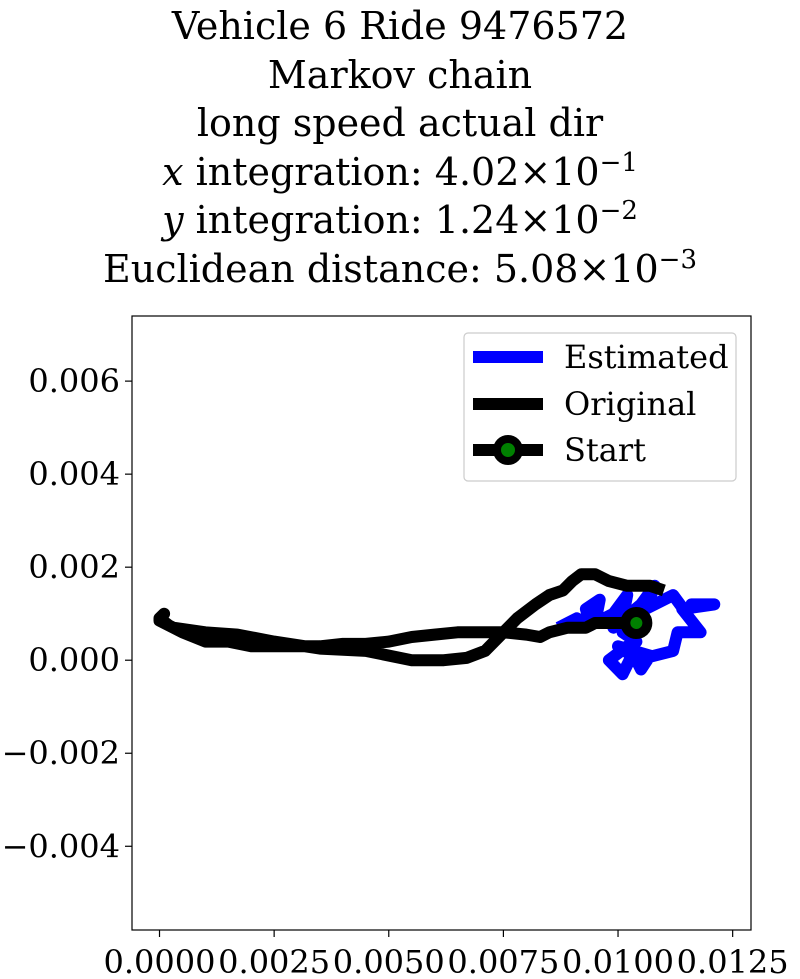 The height and width of the screenshot is (979, 800). What do you see at coordinates (618, 211) in the screenshot?
I see `title-line-5-exp: −2` at bounding box center [618, 211].